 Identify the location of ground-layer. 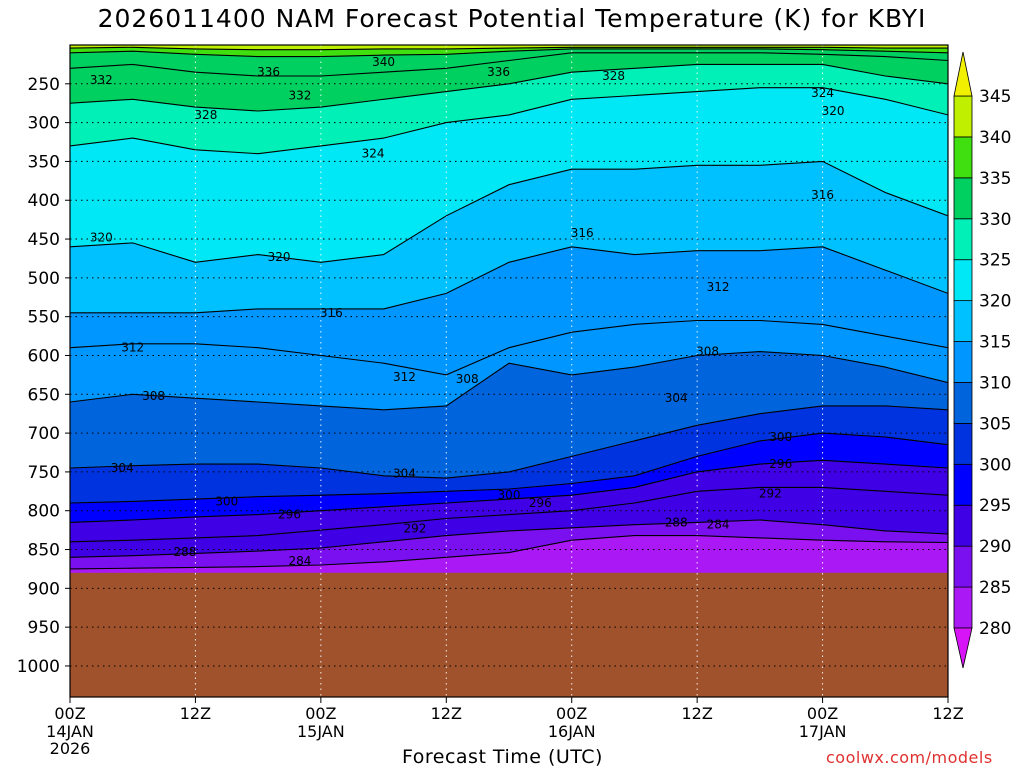
(509, 634).